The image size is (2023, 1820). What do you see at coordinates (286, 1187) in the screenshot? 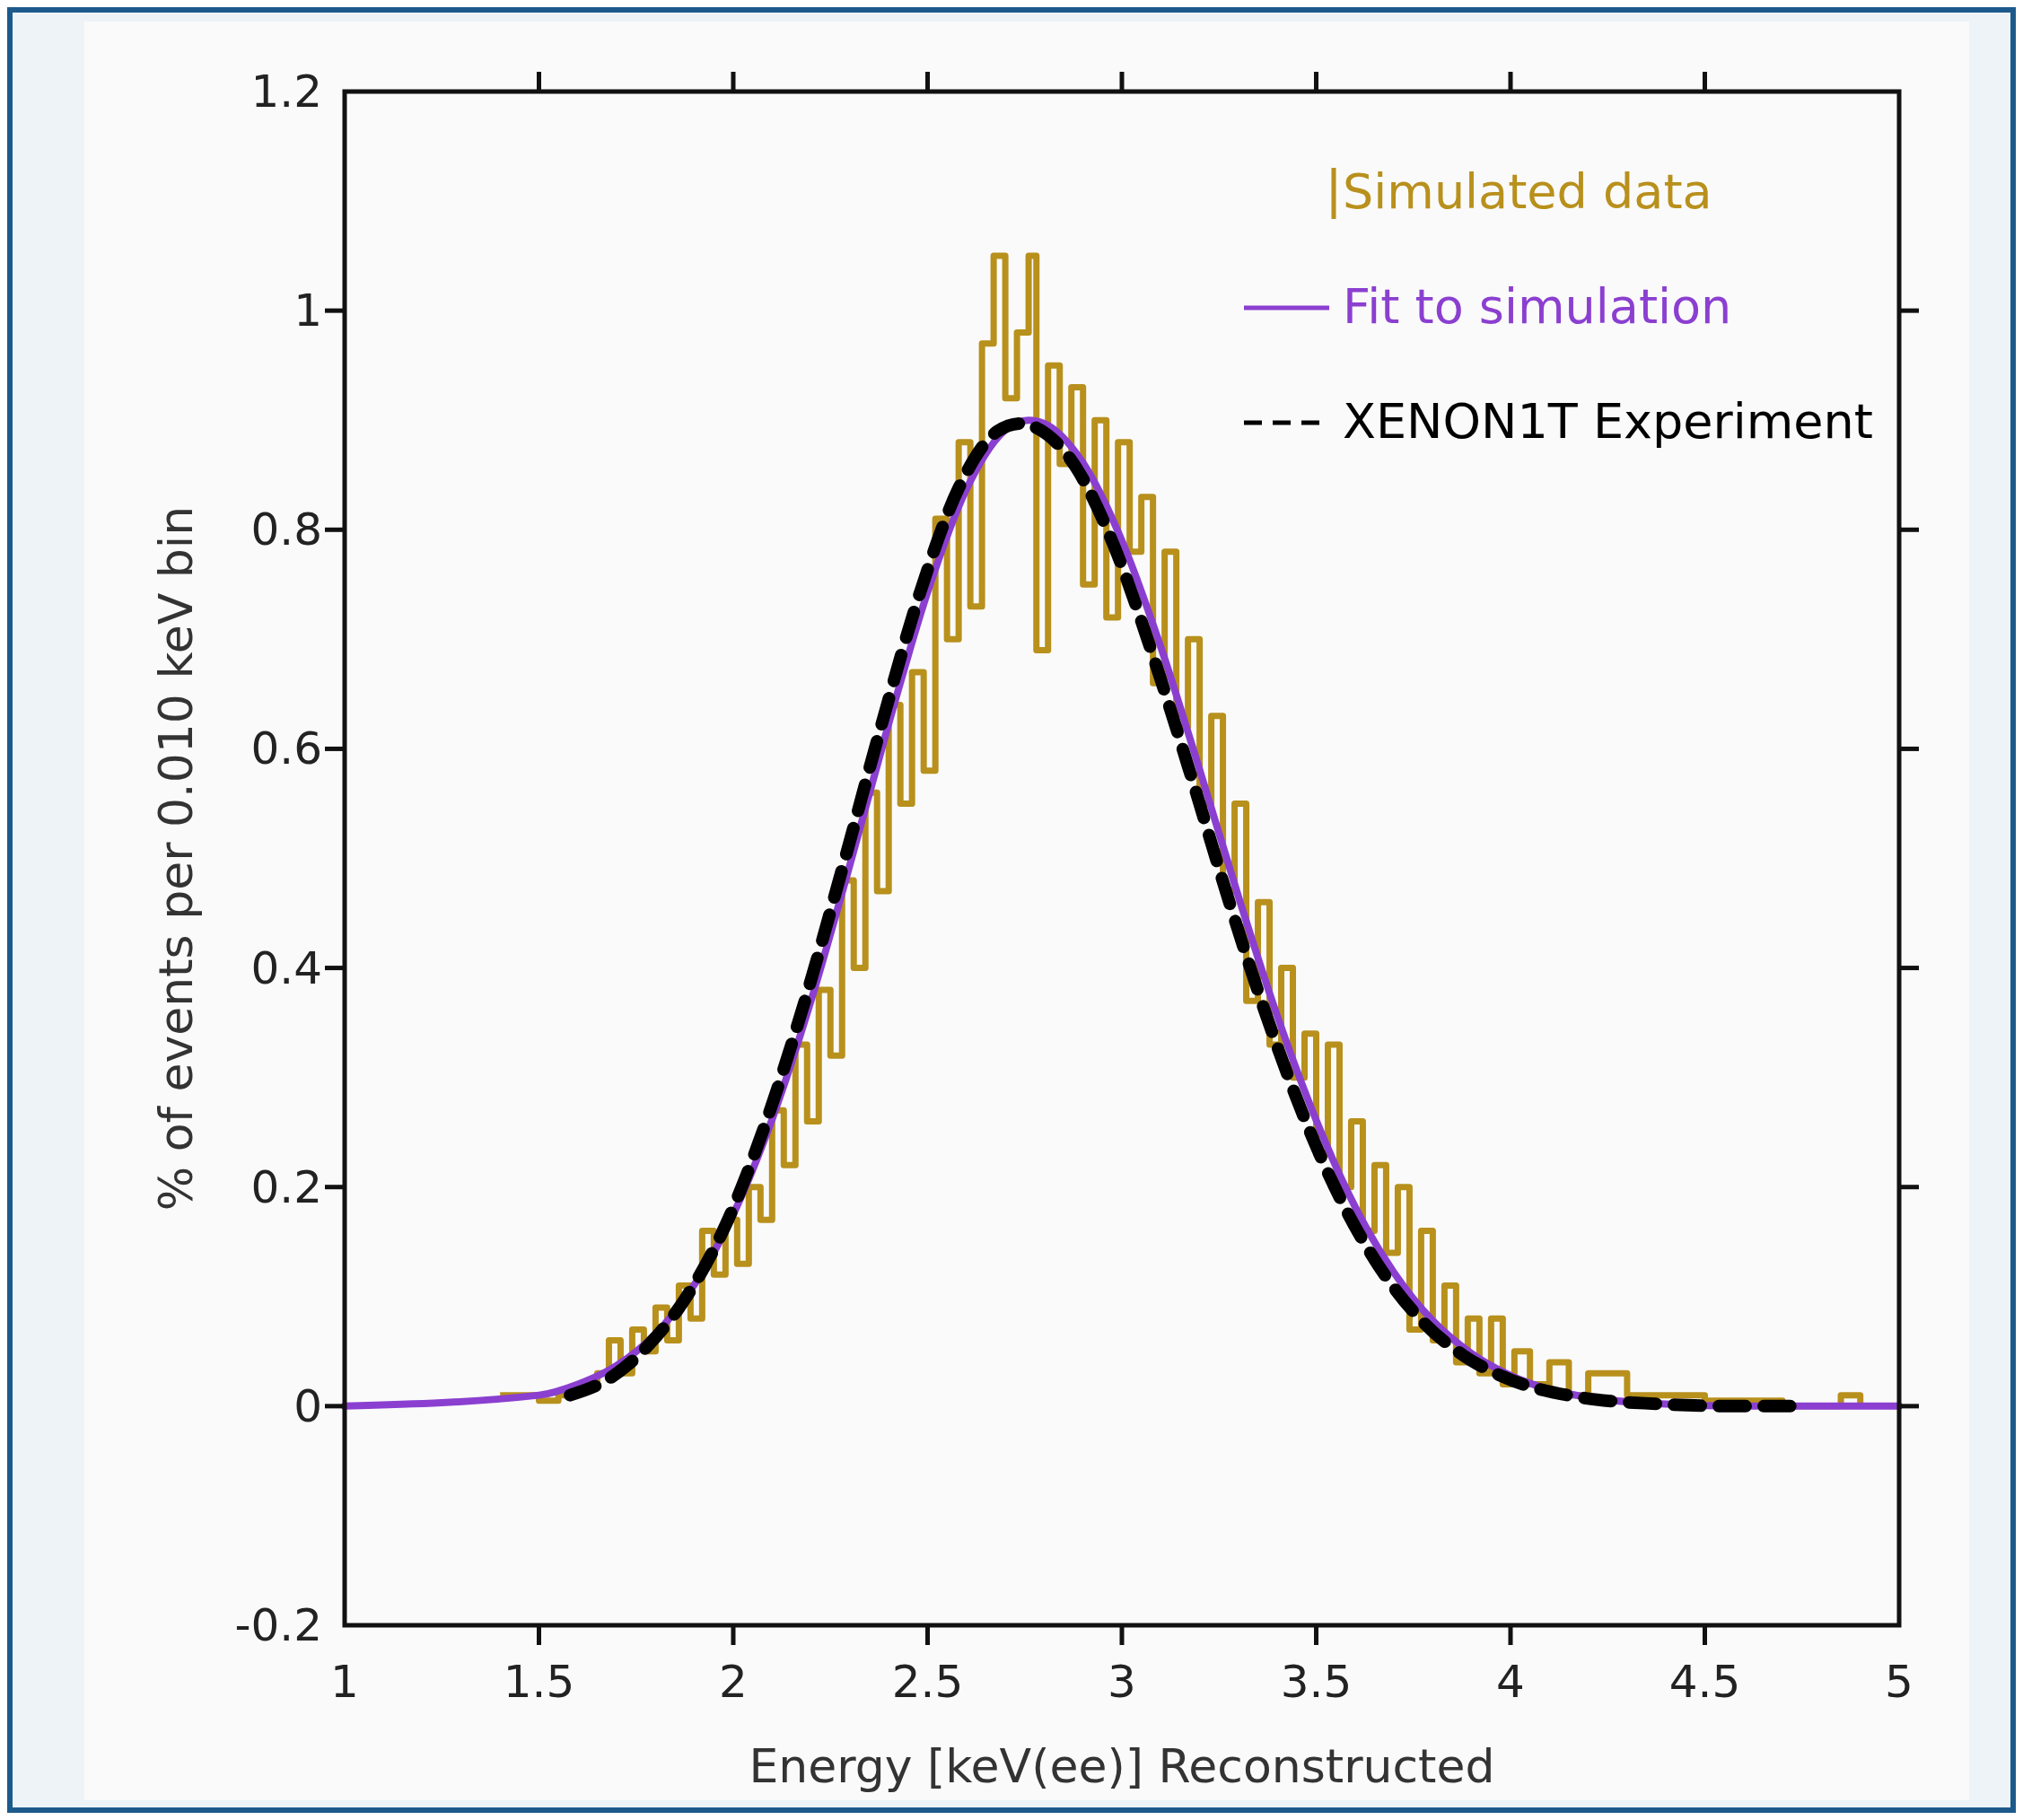
I see `y-tick-label: 0.2` at bounding box center [286, 1187].